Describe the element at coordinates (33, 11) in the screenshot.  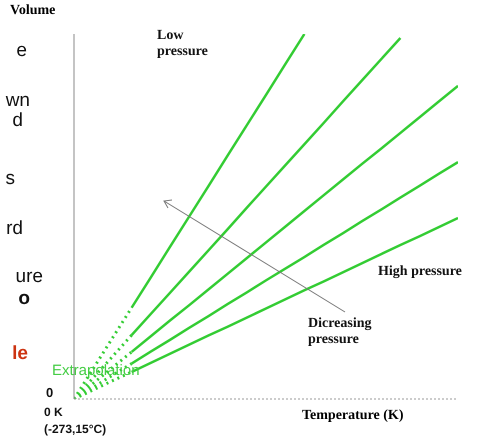
I see `y-axis-title: Volume` at that location.